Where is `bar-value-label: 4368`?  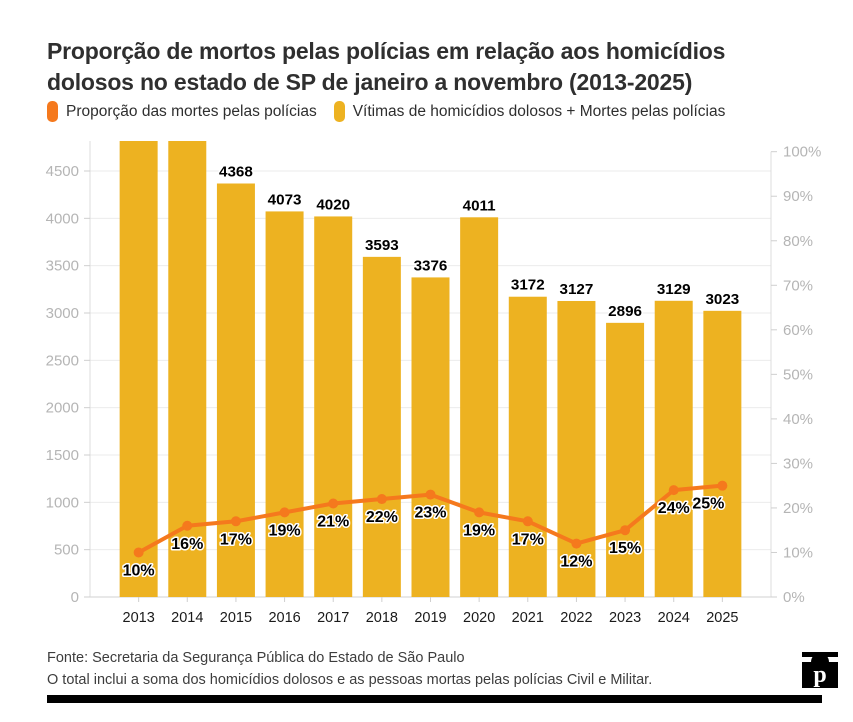 bar-value-label: 4368 is located at coordinates (236, 171).